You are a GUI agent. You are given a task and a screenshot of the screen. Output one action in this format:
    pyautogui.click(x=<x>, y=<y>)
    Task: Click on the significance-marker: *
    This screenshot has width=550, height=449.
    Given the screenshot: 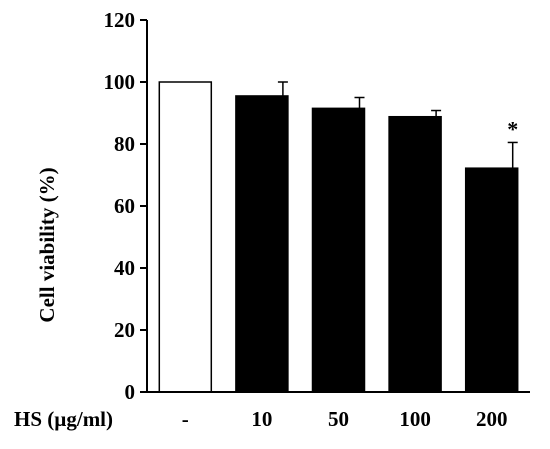 What is the action you would take?
    pyautogui.click(x=512, y=128)
    